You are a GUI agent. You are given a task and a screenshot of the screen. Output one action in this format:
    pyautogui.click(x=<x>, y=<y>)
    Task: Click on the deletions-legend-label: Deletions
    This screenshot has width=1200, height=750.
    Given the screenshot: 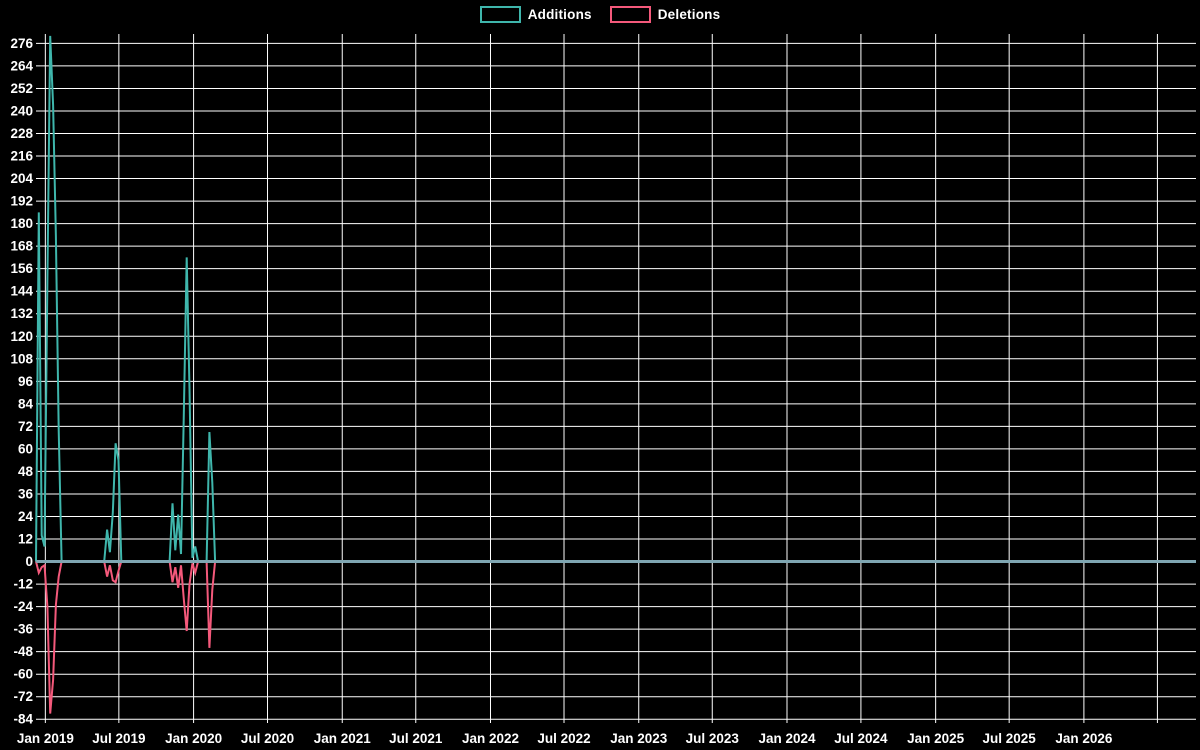 What is the action you would take?
    pyautogui.click(x=689, y=14)
    